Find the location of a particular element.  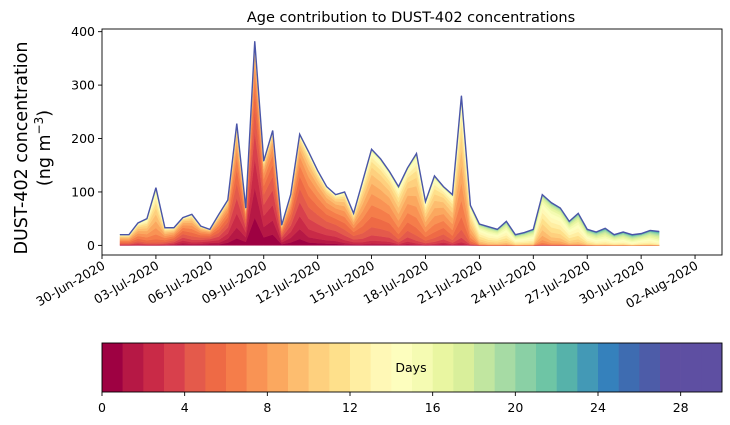

colorbar-tick-label: 4 is located at coordinates (185, 407).